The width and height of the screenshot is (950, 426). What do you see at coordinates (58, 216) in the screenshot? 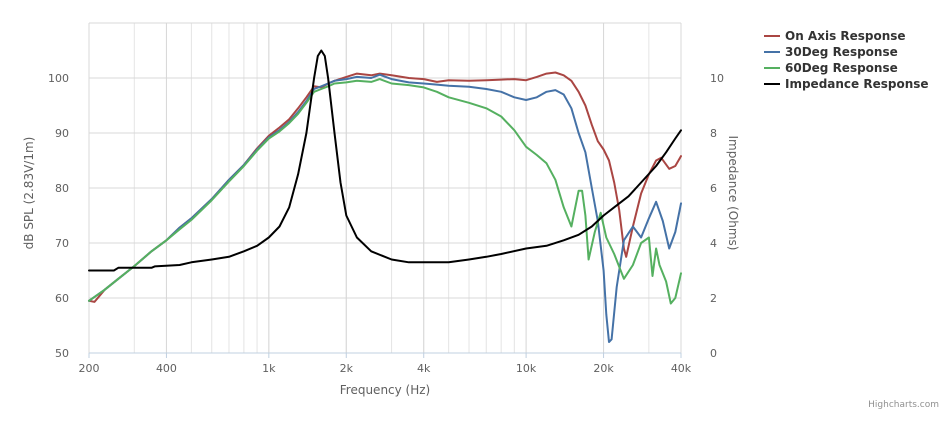
I see `y-tick-labels: 50 60 70 80 90 100` at bounding box center [58, 216].